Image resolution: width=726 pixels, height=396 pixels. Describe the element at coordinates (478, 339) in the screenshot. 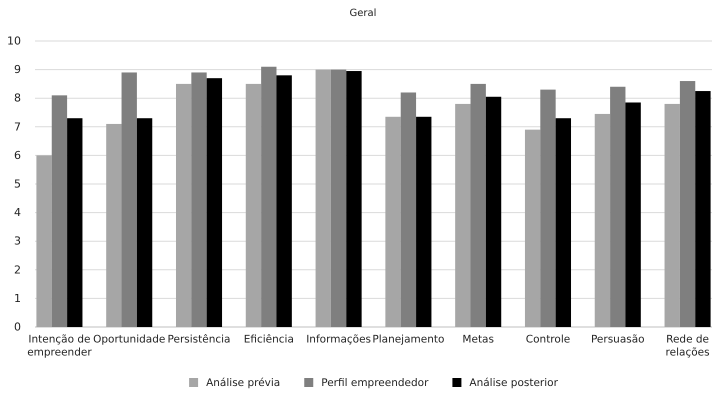

I see `x-tick-label: Metas` at that location.